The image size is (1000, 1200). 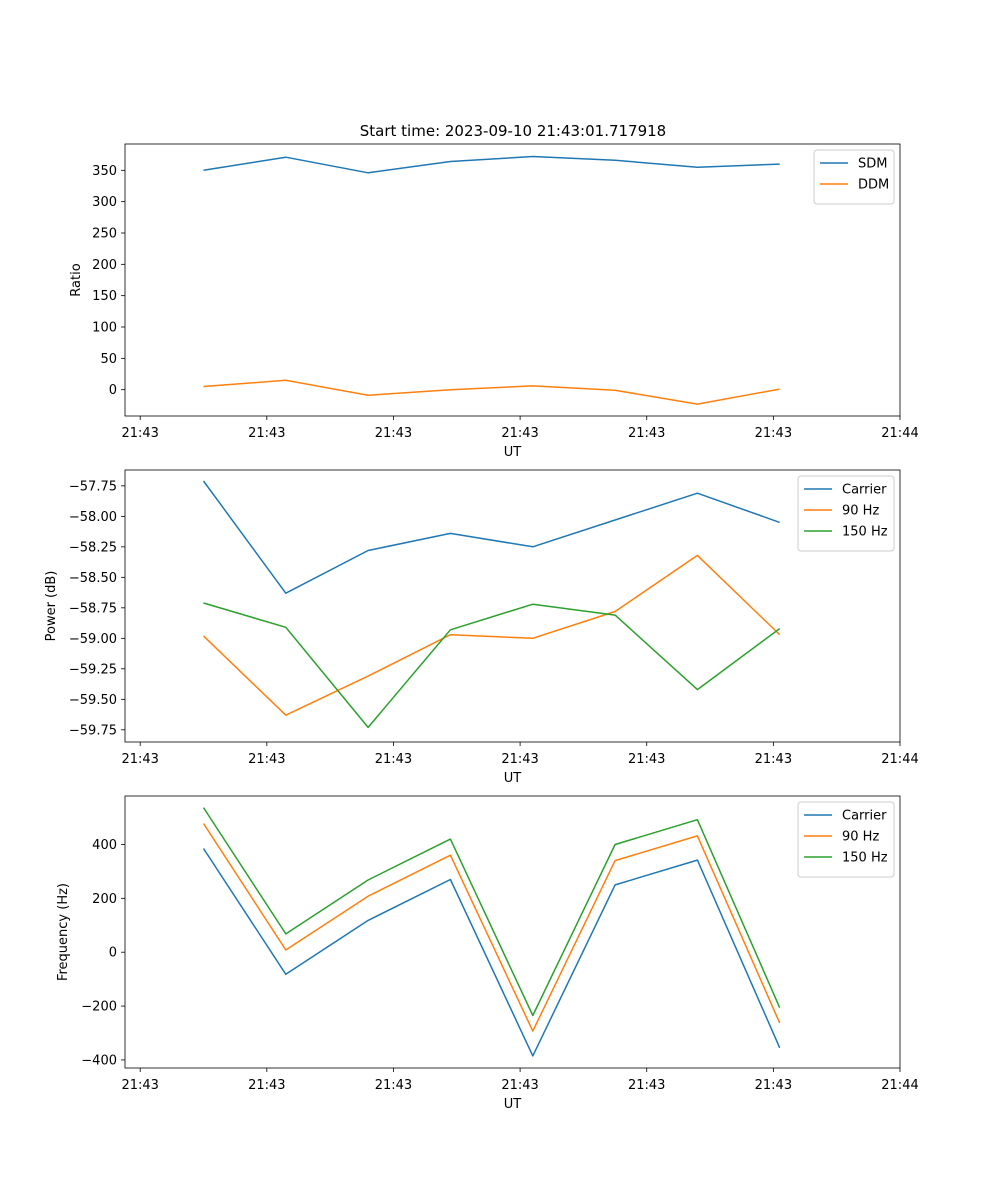 I want to click on ratio-legend-label: DDM, so click(x=873, y=185).